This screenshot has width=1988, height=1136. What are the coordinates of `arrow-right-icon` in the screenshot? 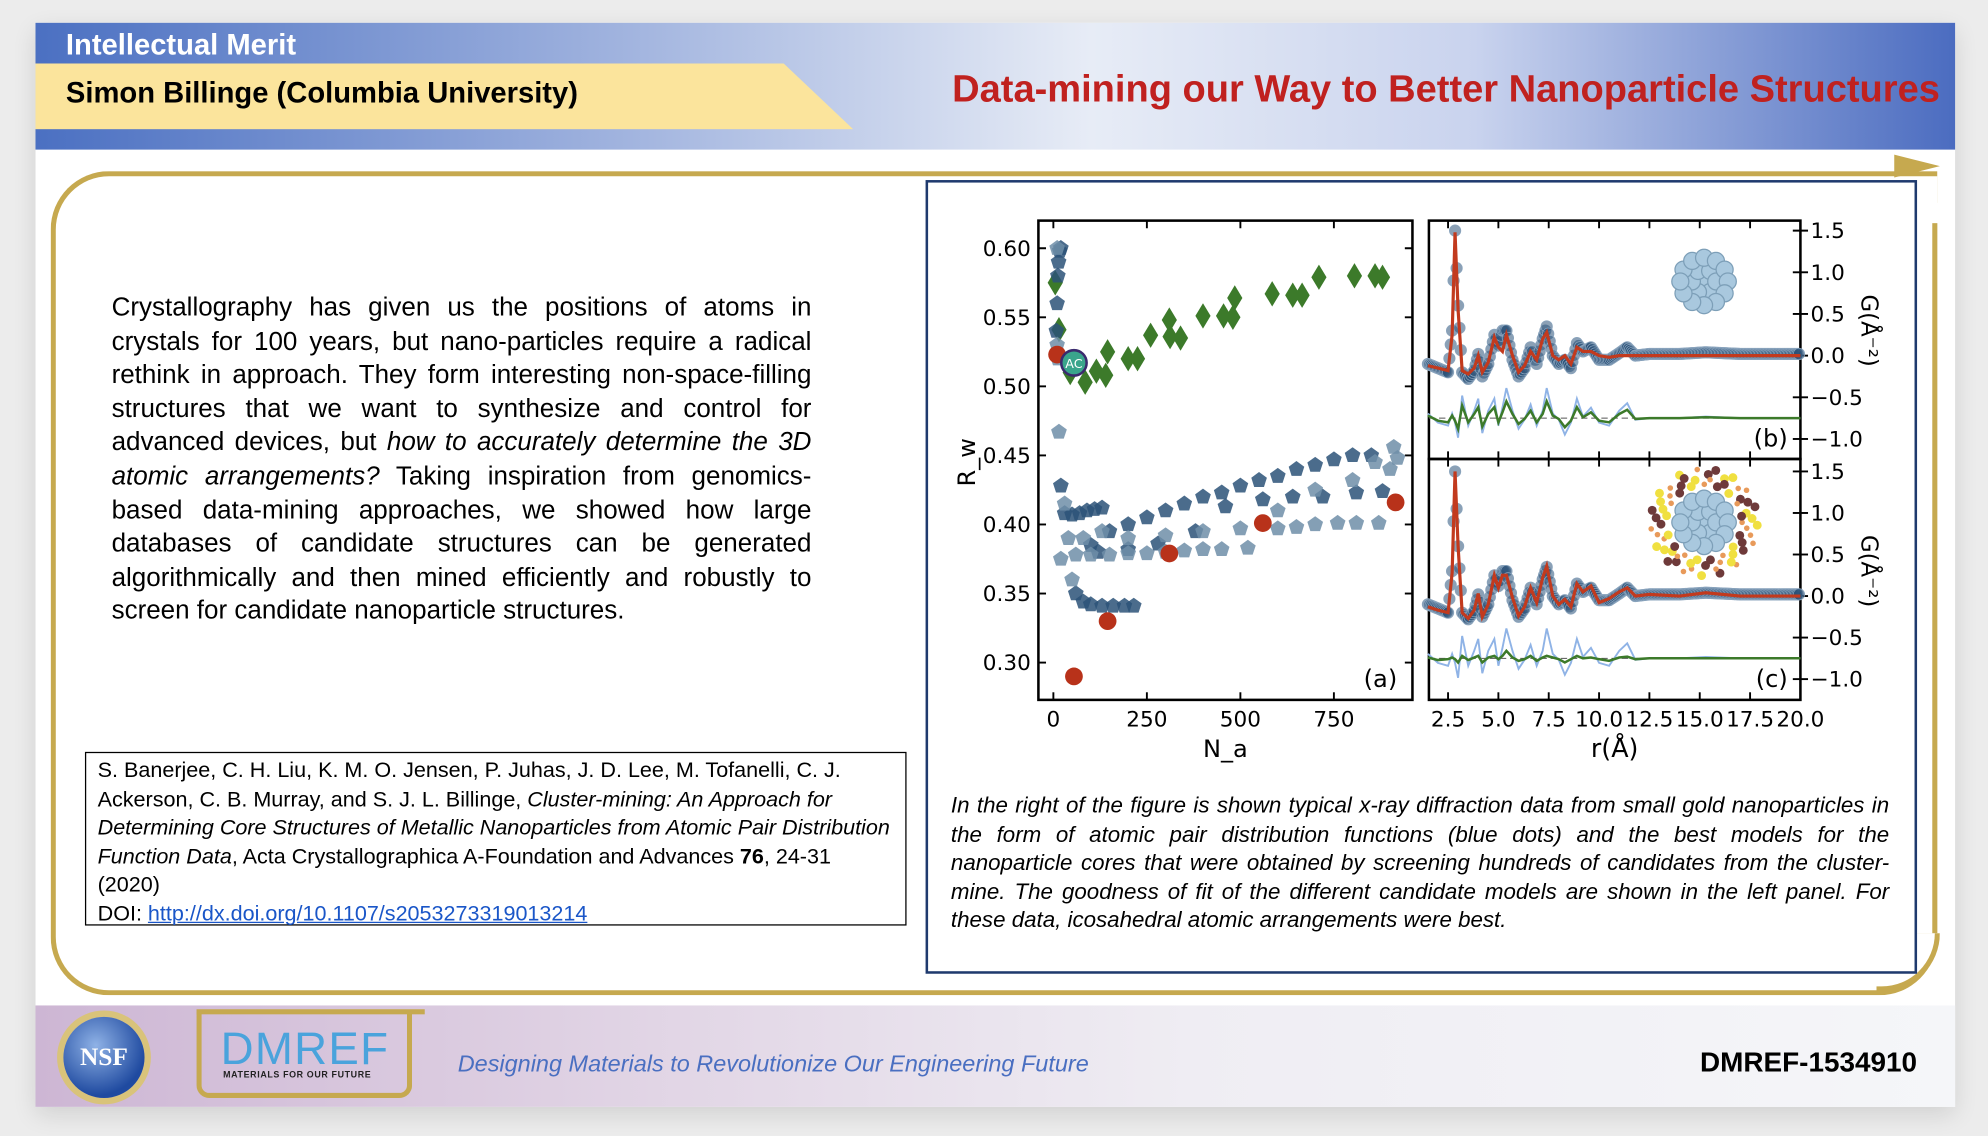 It's located at (1917, 166).